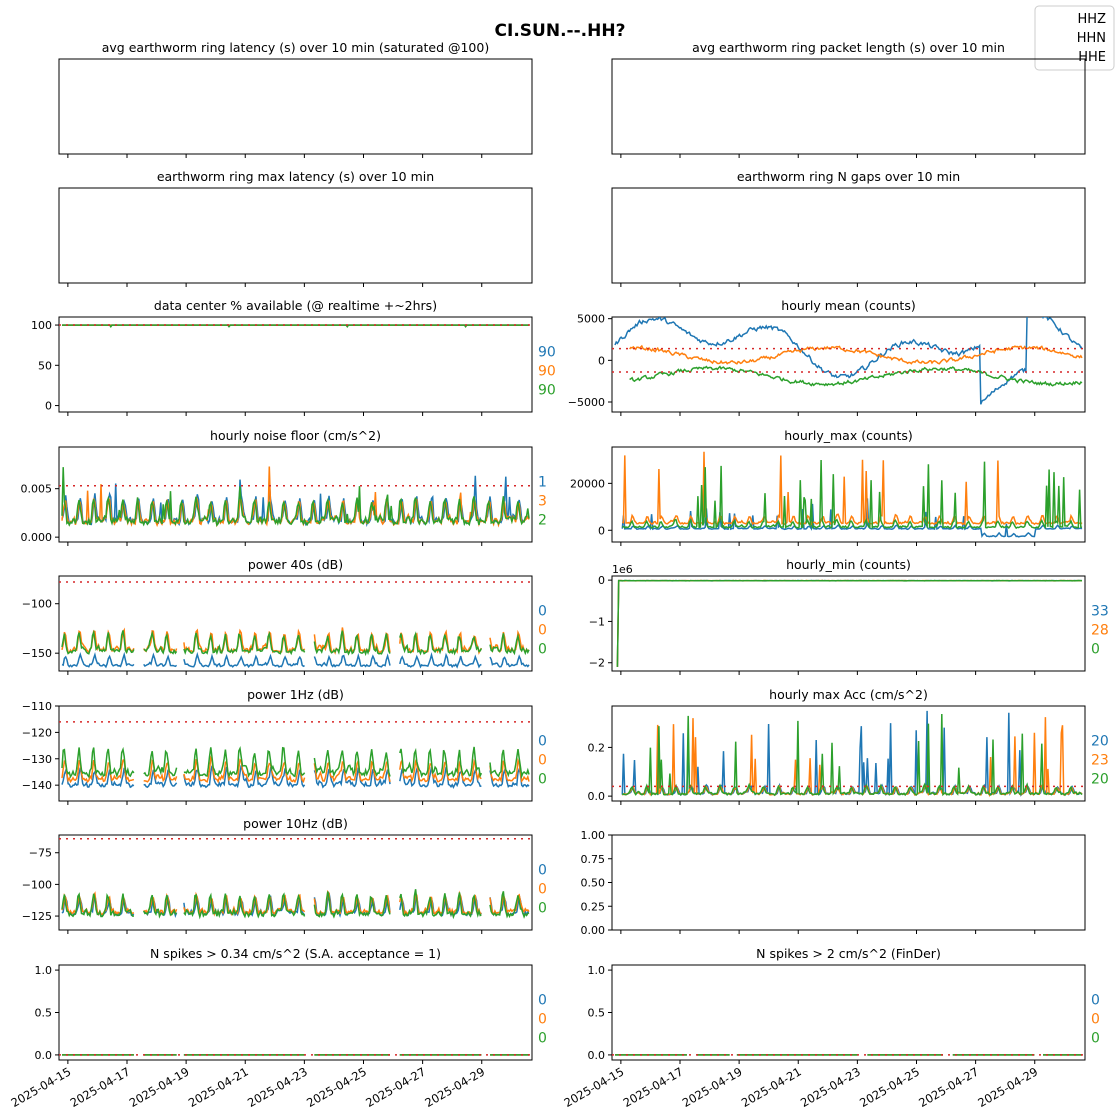 The image size is (1120, 1120). What do you see at coordinates (37, 759) in the screenshot?
I see `y-tick-label: −130` at bounding box center [37, 759].